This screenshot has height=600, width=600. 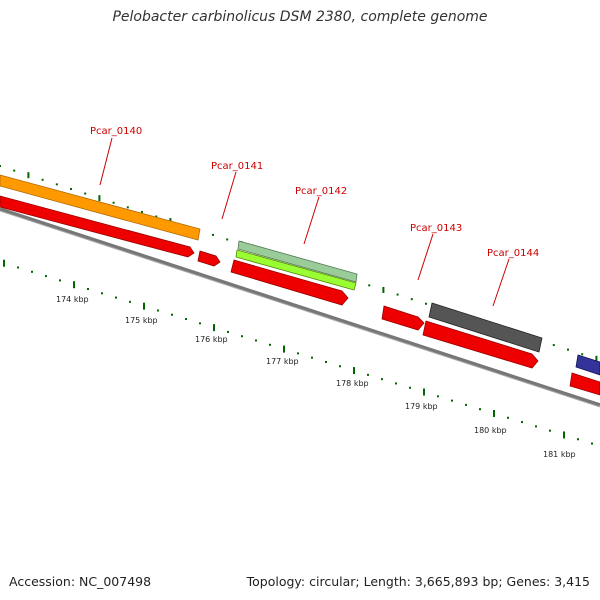 What do you see at coordinates (282, 361) in the screenshot?
I see `kbp-label: 177 kbp` at bounding box center [282, 361].